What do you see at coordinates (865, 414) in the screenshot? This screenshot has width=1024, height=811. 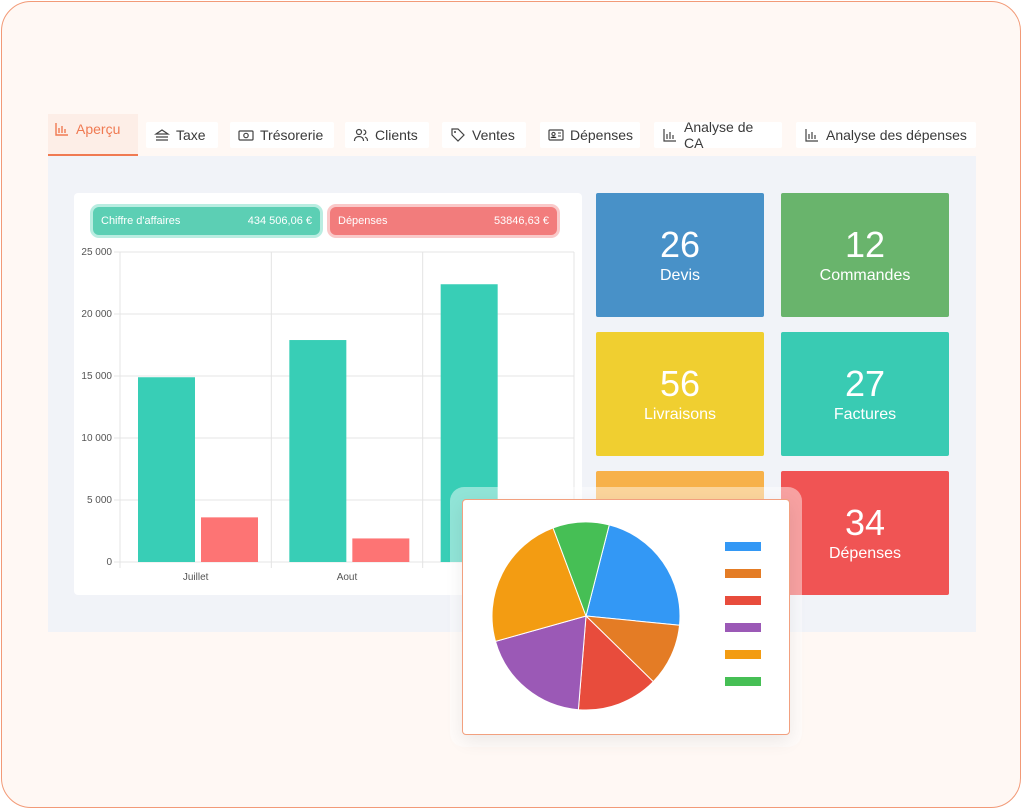 I see `stat-label: Factures` at bounding box center [865, 414].